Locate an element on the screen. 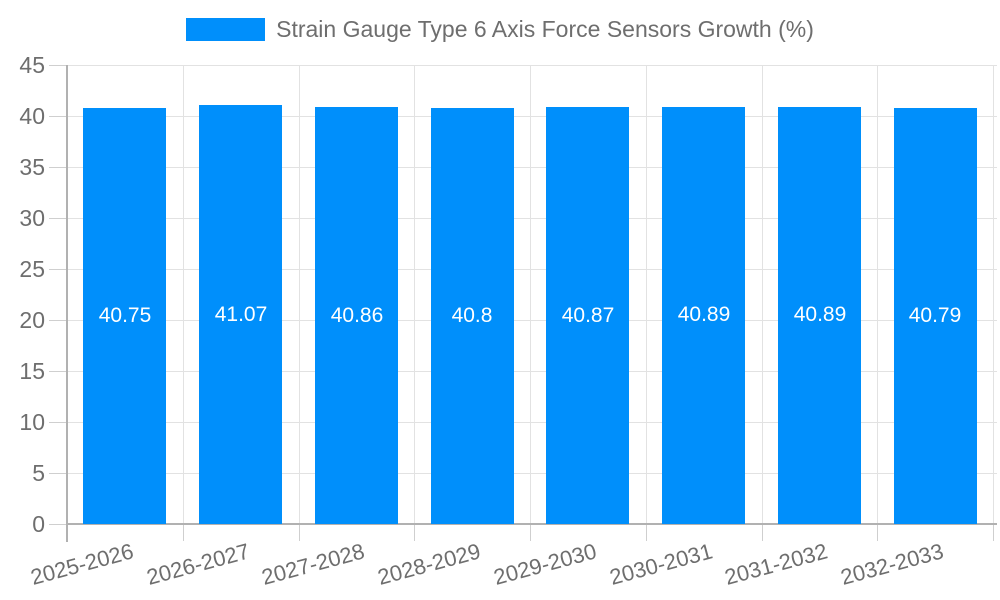 The height and width of the screenshot is (600, 1000). x-axis-line is located at coordinates (531, 524).